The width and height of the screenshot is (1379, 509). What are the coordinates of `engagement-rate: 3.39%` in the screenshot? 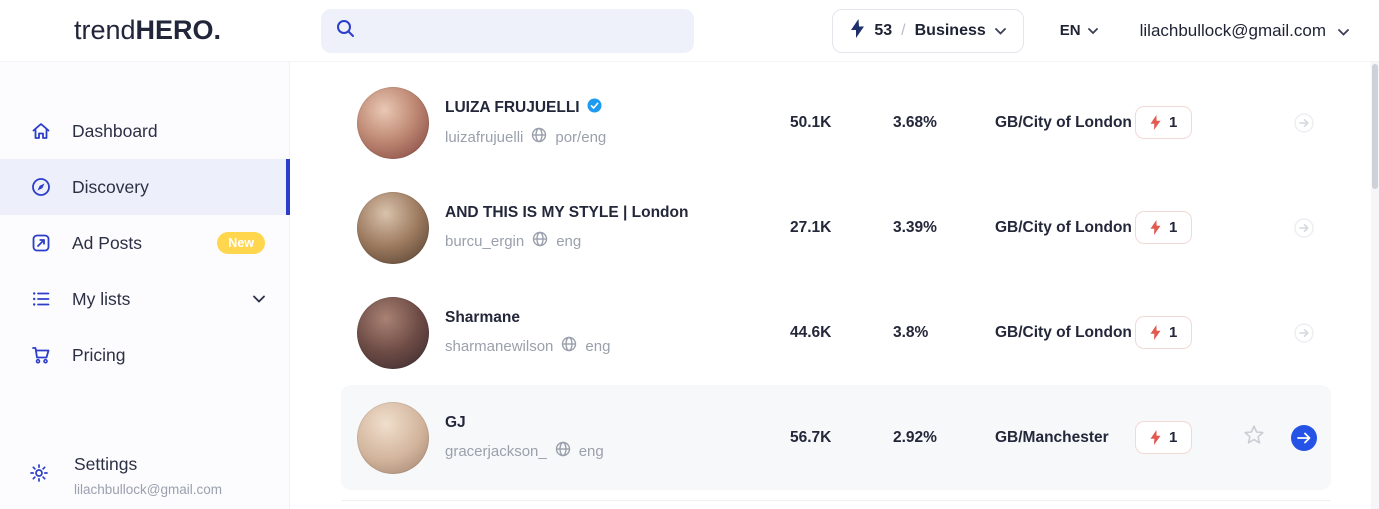 It's located at (915, 227).